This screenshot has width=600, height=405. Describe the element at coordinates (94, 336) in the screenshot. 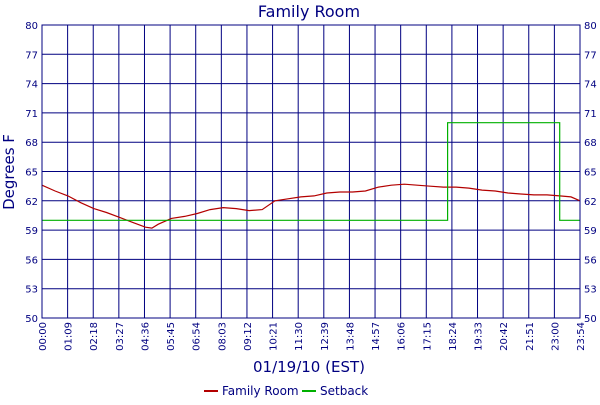

I see `x-tick-label: 02:18` at that location.